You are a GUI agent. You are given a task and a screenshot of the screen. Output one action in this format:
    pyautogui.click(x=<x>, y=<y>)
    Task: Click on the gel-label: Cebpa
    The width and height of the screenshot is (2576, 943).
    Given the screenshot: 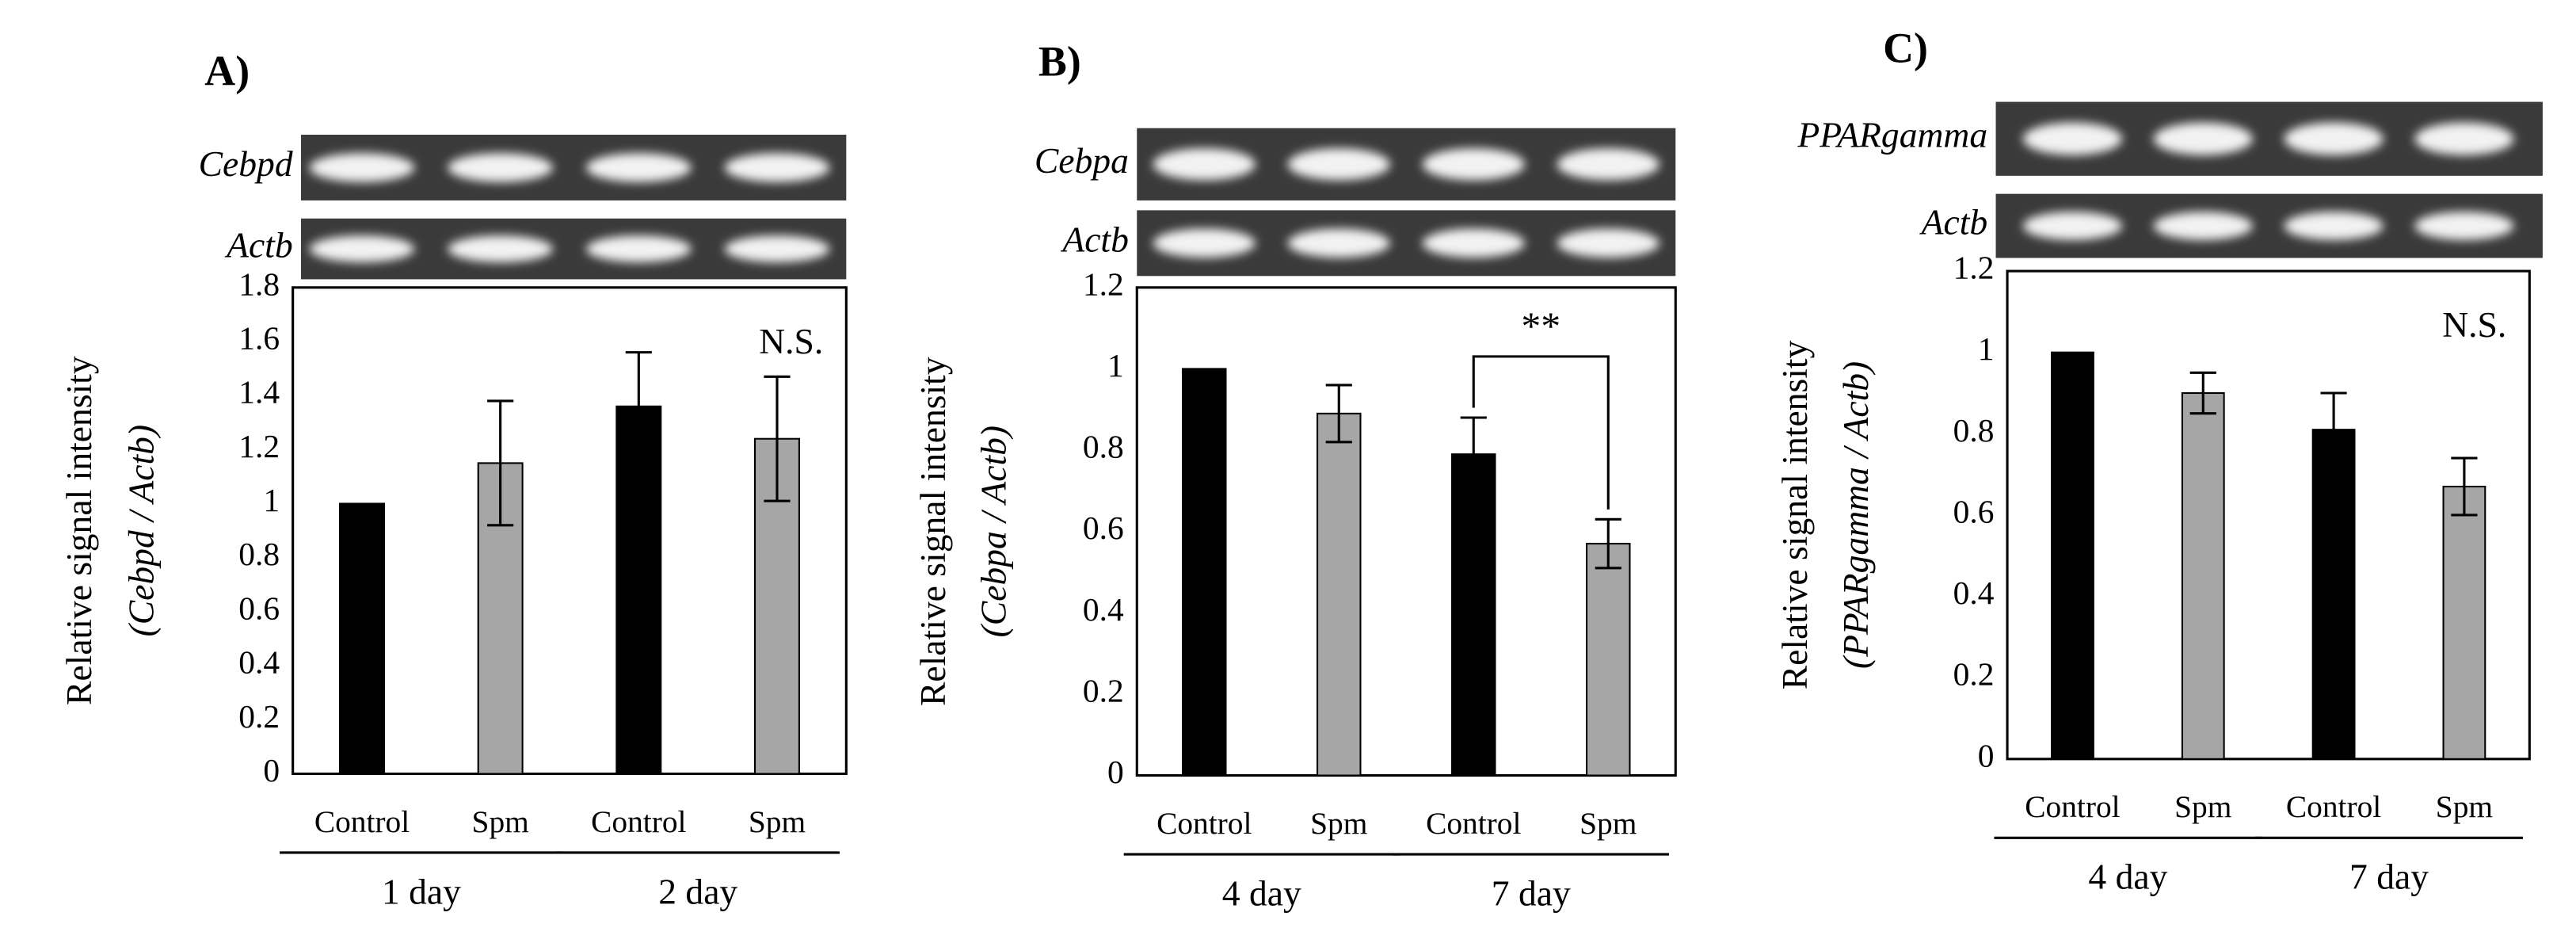 What is the action you would take?
    pyautogui.click(x=1082, y=160)
    